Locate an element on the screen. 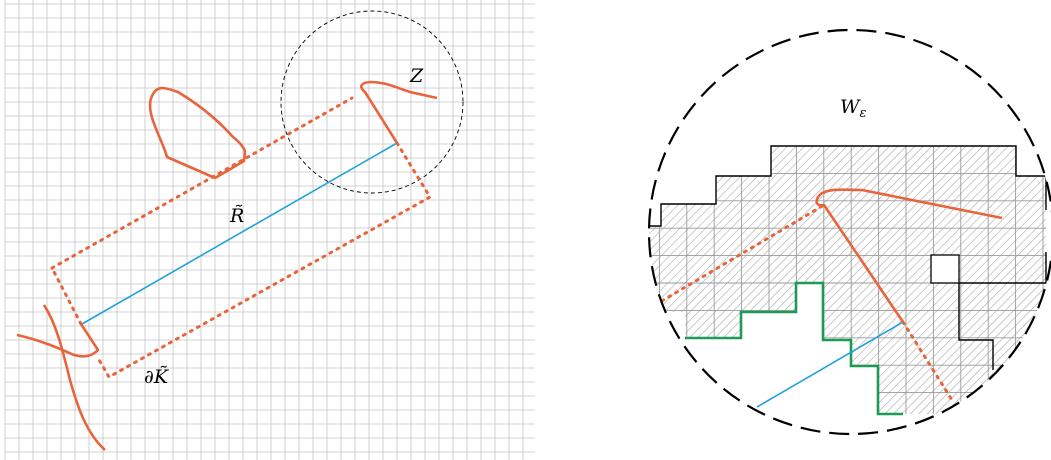 This screenshot has height=460, width=1051. dashed-circle-z is located at coordinates (372, 102).